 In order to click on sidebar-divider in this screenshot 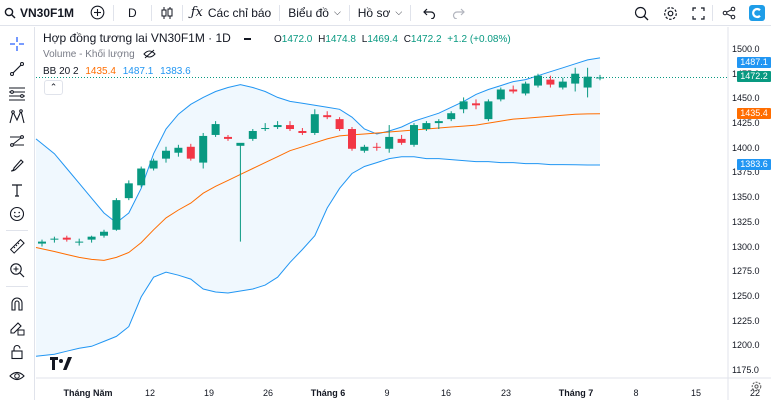, I will do `click(17, 230)`.